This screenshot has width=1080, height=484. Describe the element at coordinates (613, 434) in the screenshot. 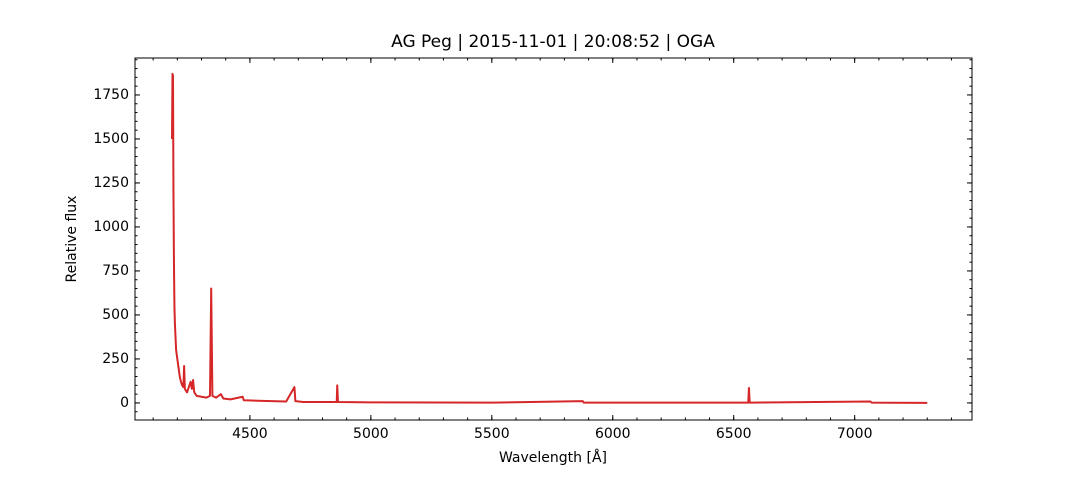

I see `x-tick-label: 6000` at that location.